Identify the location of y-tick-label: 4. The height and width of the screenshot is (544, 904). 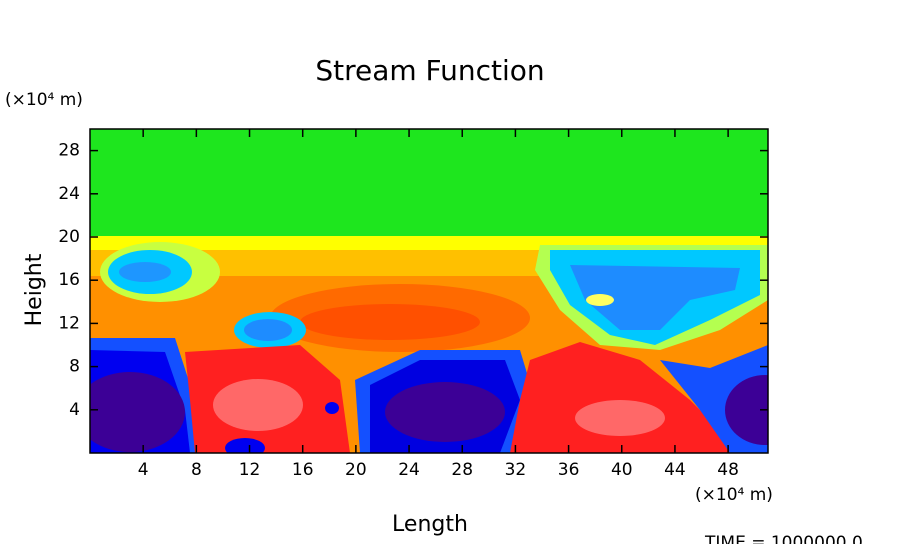
(74, 410).